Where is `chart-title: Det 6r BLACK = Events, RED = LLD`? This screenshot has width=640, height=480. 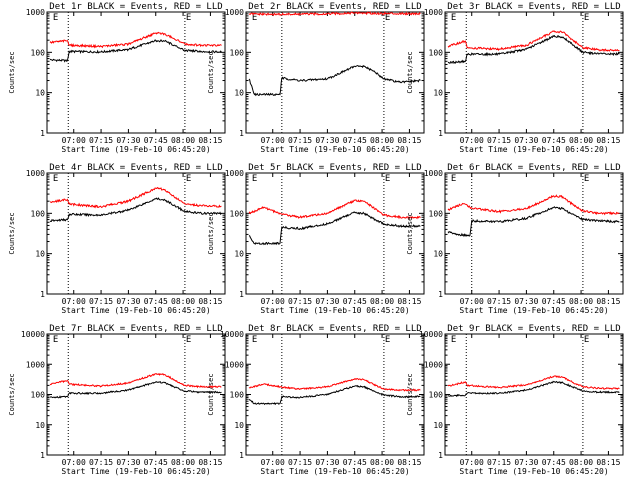
chart-title: Det 6r BLACK = Events, RED = LLD is located at coordinates (533, 168).